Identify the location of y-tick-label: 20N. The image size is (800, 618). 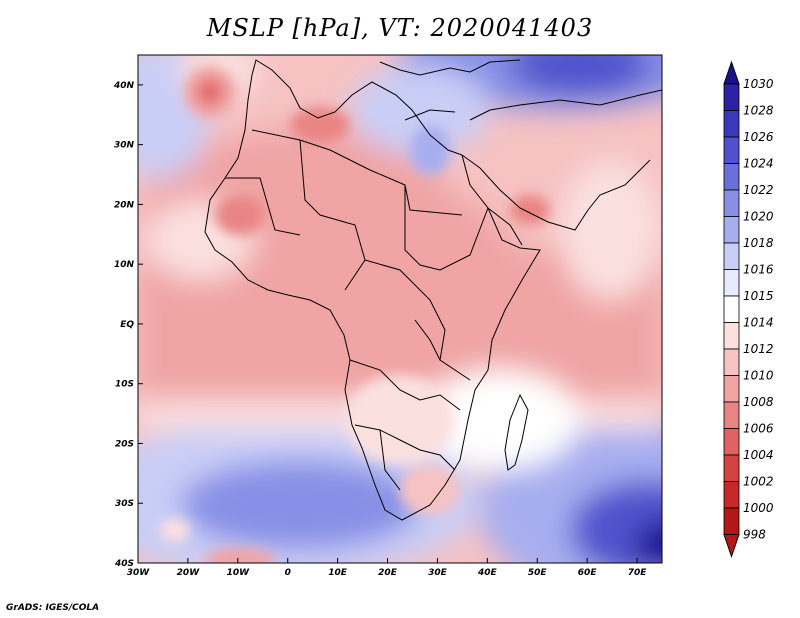
(124, 205).